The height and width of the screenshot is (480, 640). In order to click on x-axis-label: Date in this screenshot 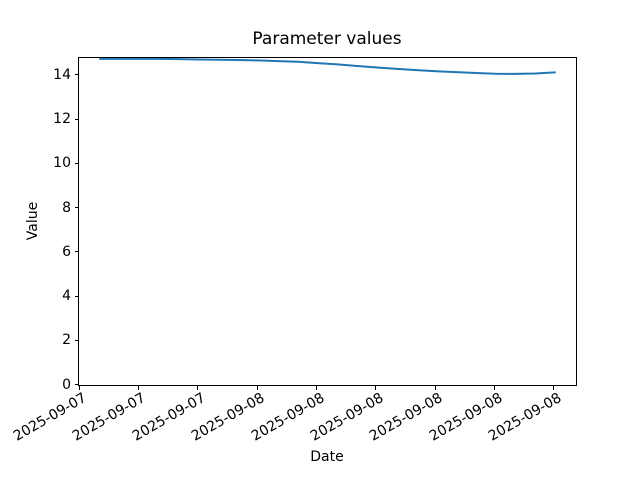, I will do `click(327, 457)`.